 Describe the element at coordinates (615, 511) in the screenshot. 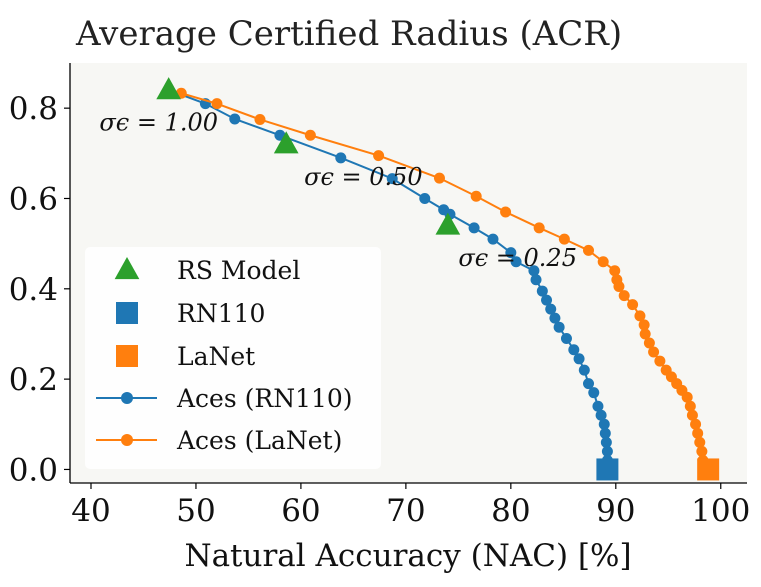

I see `x-tick-label: 90` at that location.